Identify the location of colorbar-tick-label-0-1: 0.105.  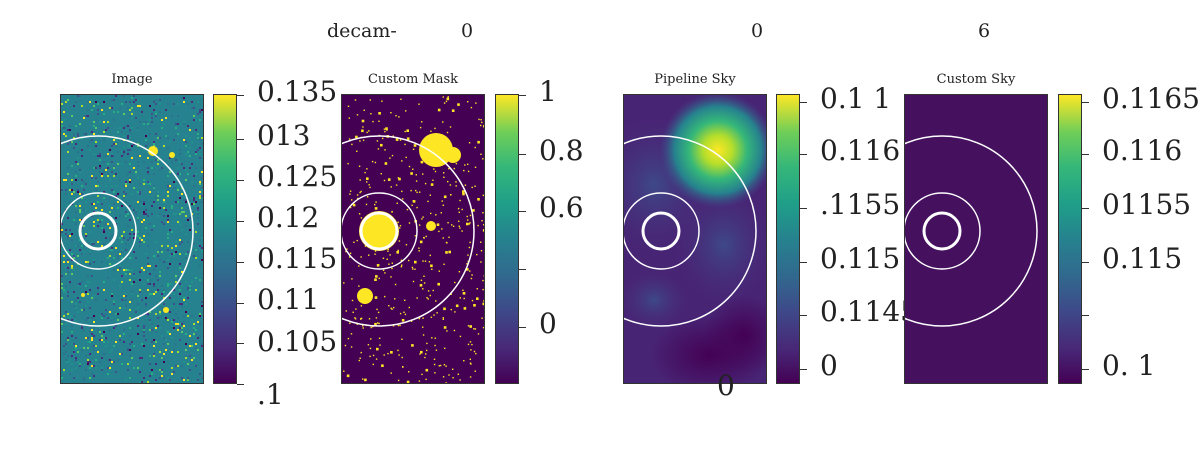
(297, 341).